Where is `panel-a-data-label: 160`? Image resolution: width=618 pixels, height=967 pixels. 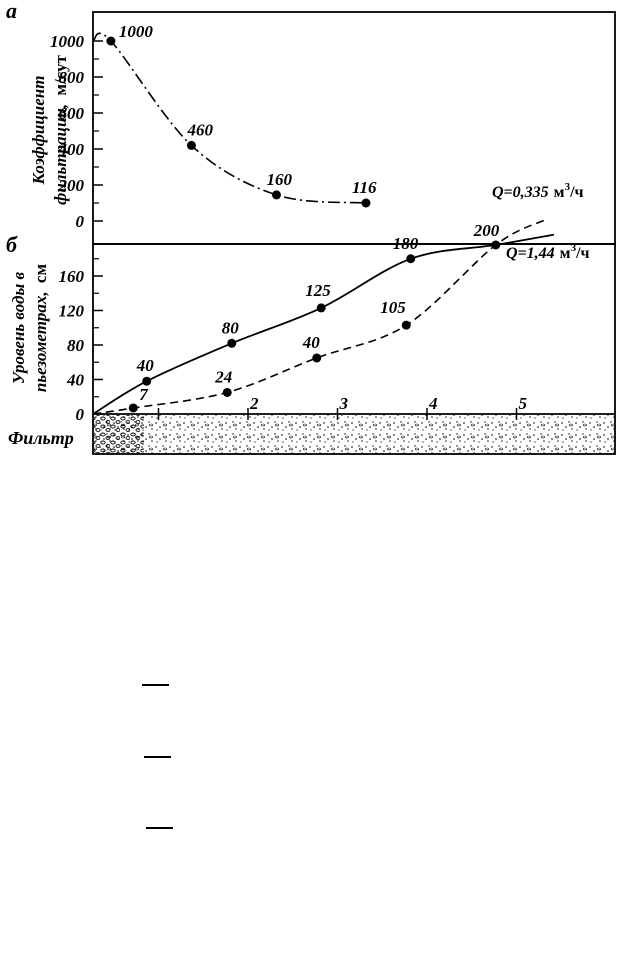 panel-a-data-label: 160 is located at coordinates (279, 179).